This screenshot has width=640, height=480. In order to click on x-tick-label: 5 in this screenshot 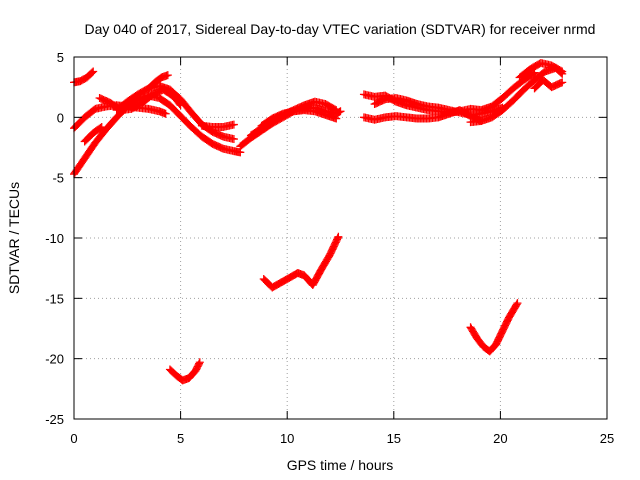, I will do `click(180, 438)`.